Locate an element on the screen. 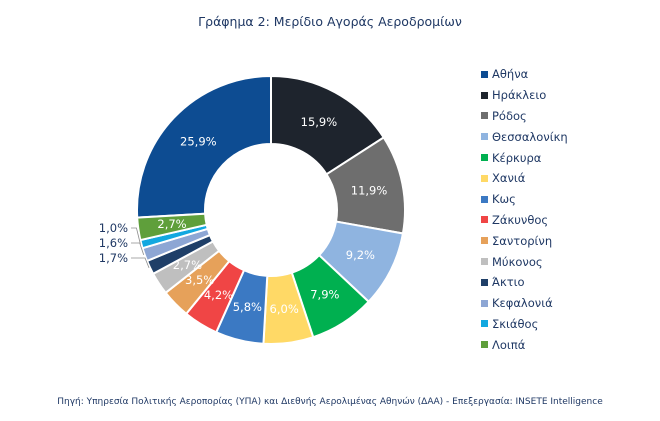  data-label-5: 6,0% is located at coordinates (284, 309).